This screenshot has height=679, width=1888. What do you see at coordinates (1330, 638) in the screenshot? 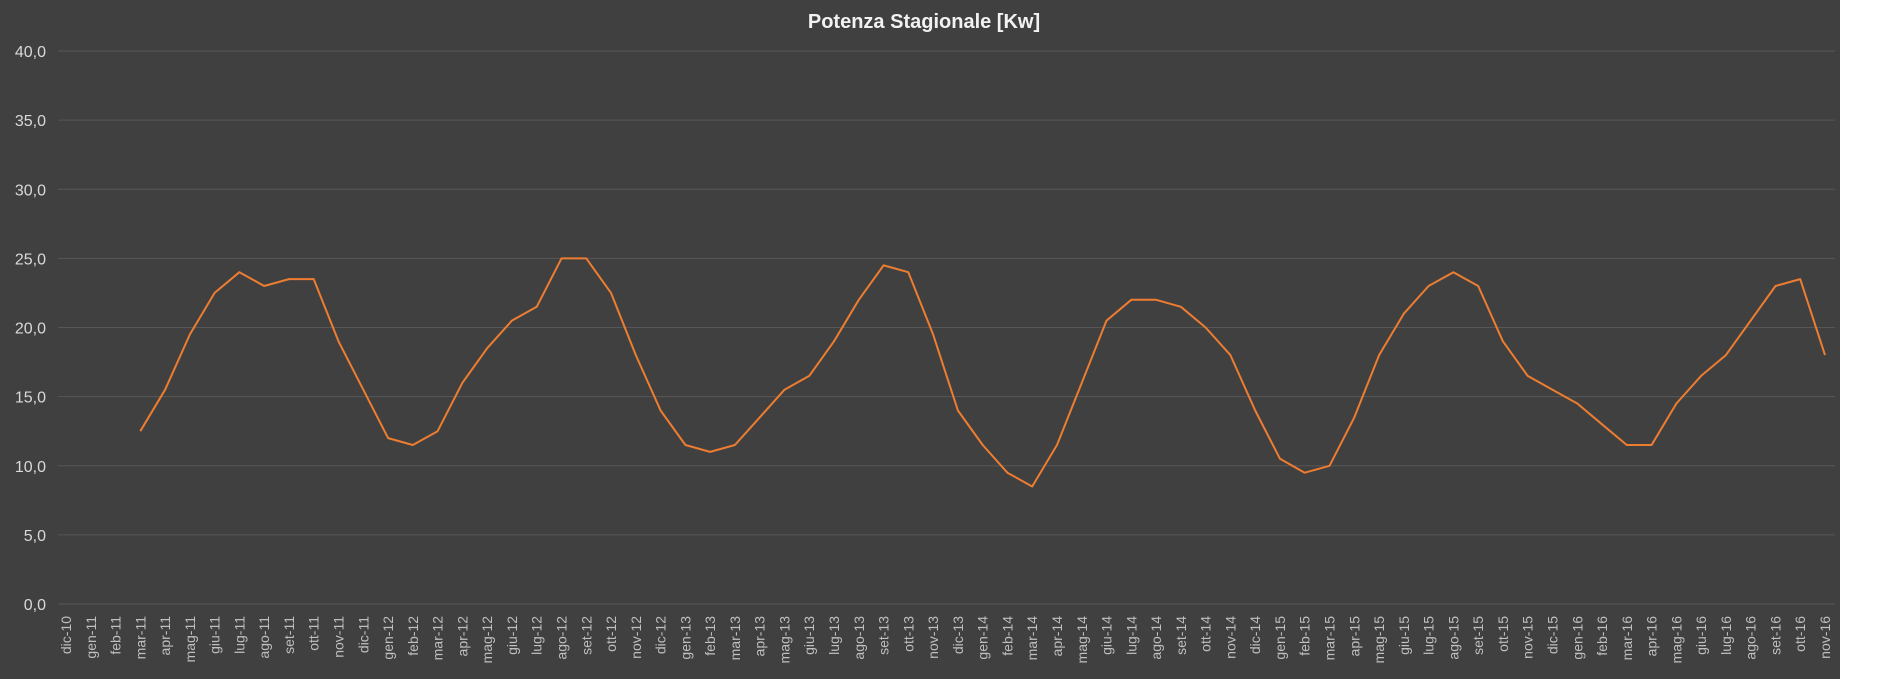
I see `x-tick-label: mar-15` at bounding box center [1330, 638].